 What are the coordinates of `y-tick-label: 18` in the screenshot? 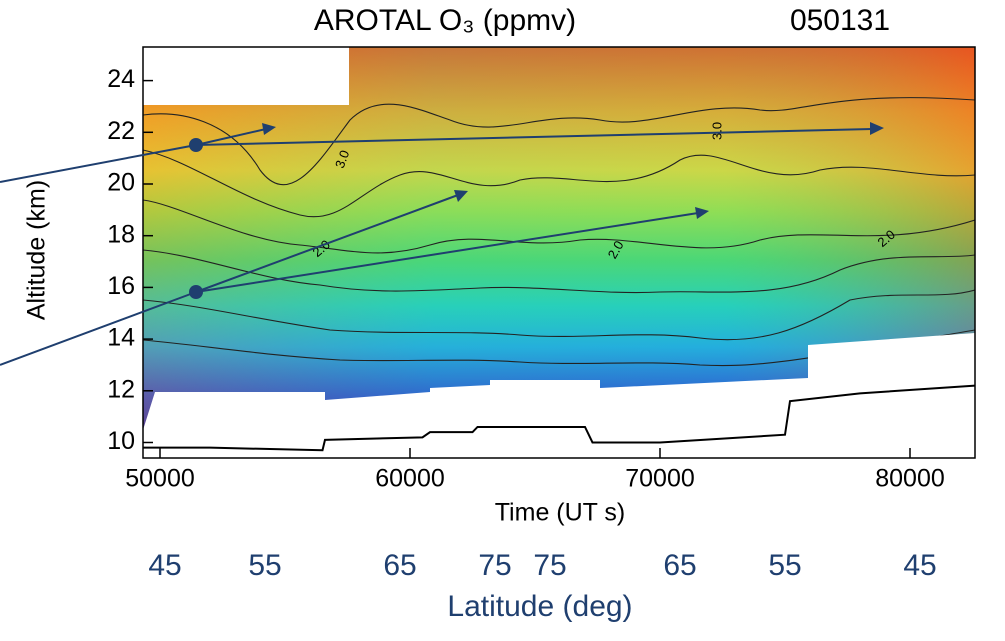 It's located at (121, 234).